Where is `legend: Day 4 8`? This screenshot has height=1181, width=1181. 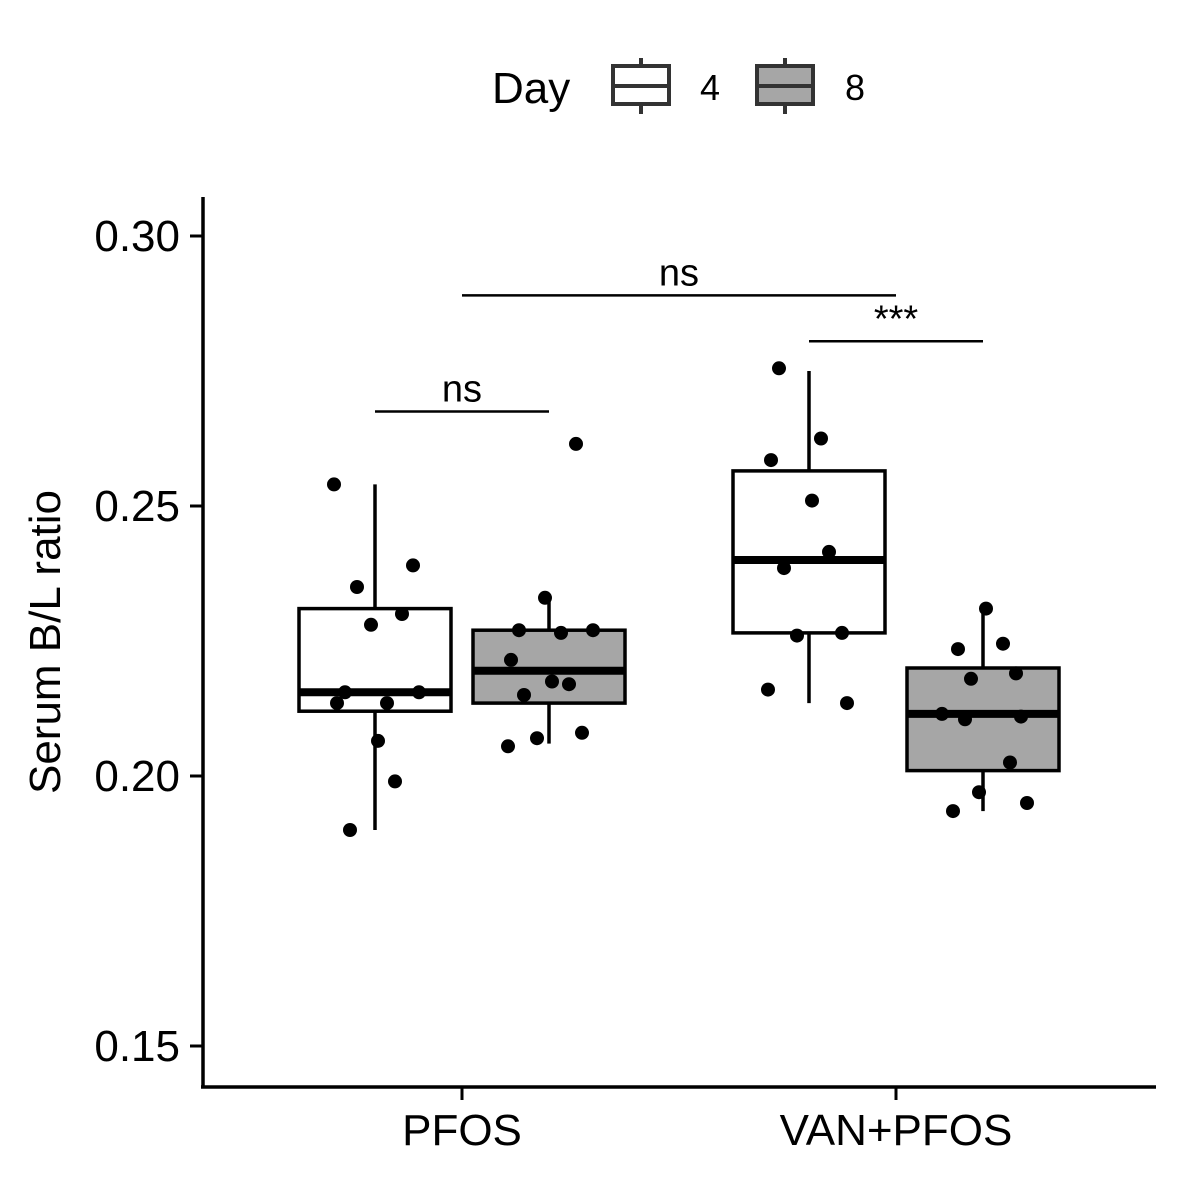
legend: Day 4 8 is located at coordinates (678, 86).